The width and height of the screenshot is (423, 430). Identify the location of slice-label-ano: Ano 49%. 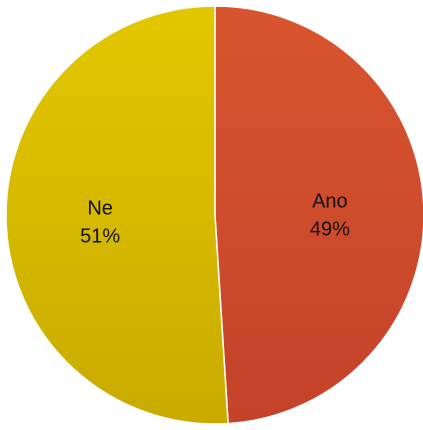
(330, 215).